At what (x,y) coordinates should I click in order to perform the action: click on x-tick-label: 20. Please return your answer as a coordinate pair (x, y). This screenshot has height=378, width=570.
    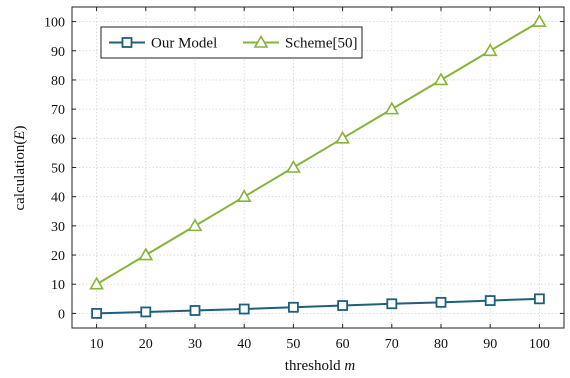
    Looking at the image, I should click on (146, 344).